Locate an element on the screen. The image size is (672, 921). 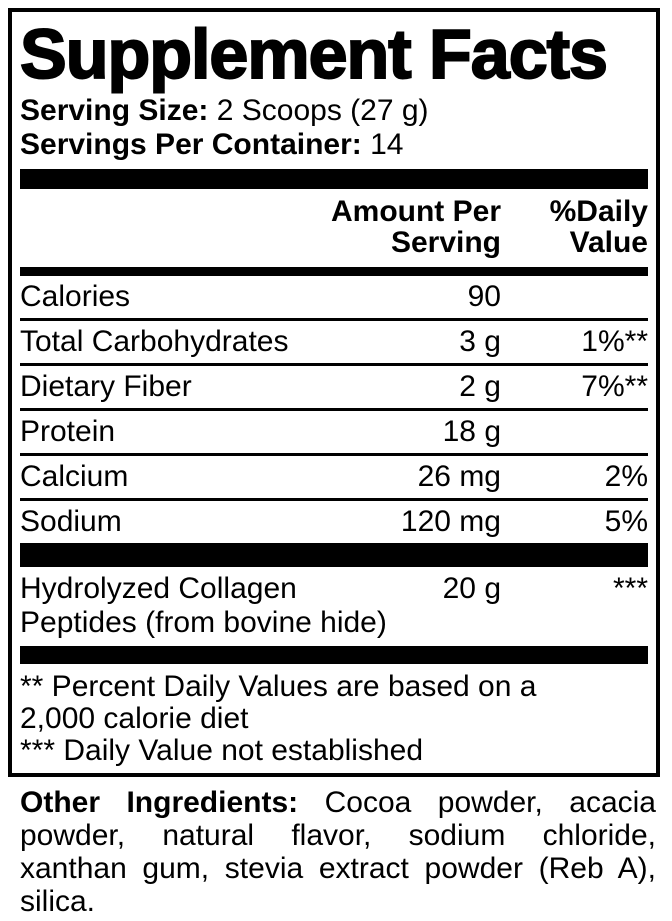
nutrient-name: Sodium is located at coordinates (71, 521).